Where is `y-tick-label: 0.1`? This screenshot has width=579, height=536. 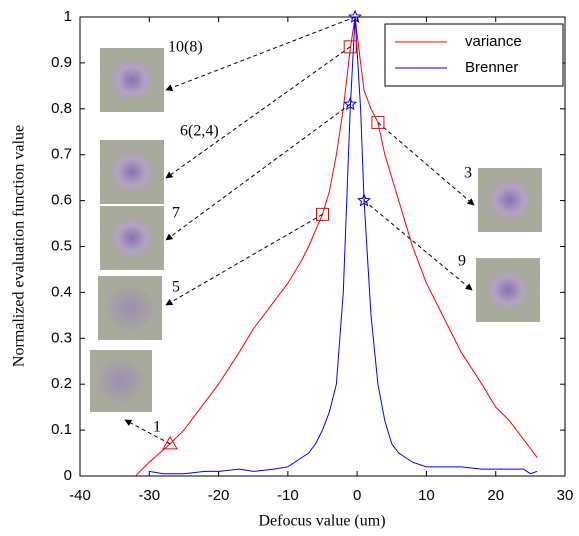
y-tick-label: 0.1 is located at coordinates (61, 429).